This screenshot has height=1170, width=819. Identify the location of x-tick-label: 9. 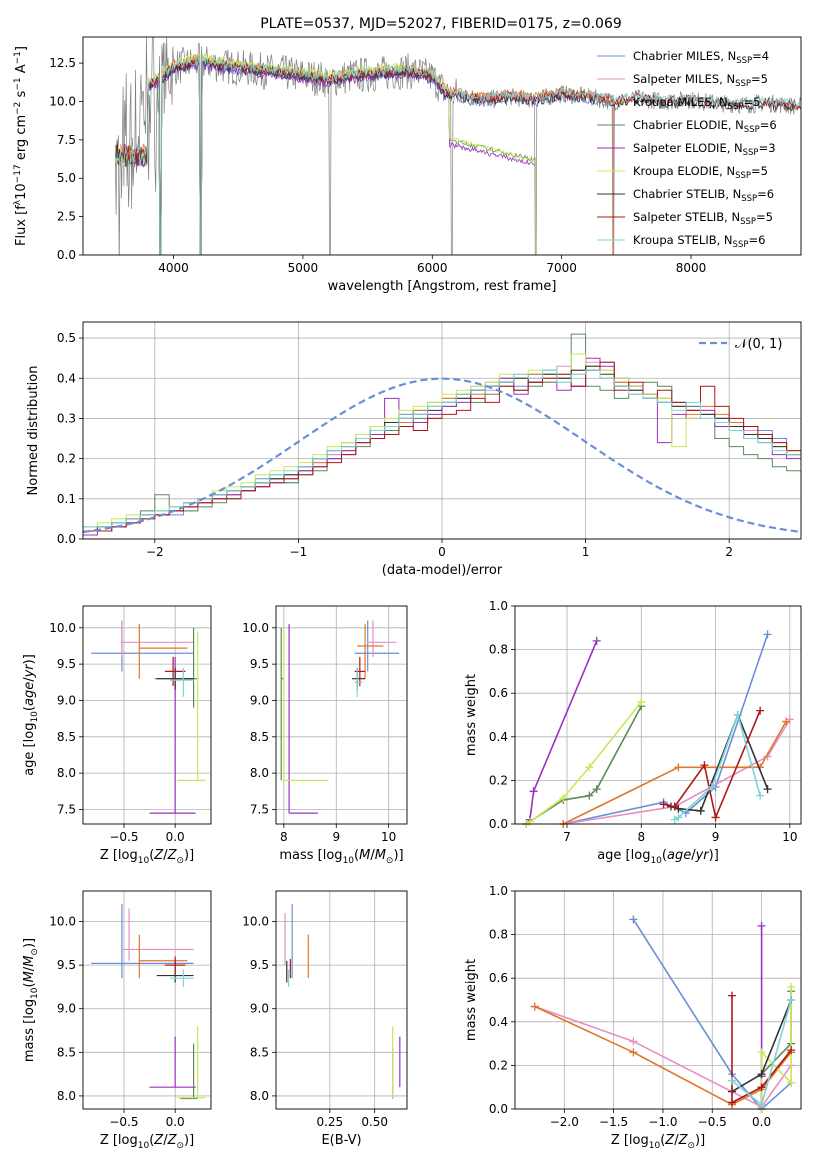
(716, 837).